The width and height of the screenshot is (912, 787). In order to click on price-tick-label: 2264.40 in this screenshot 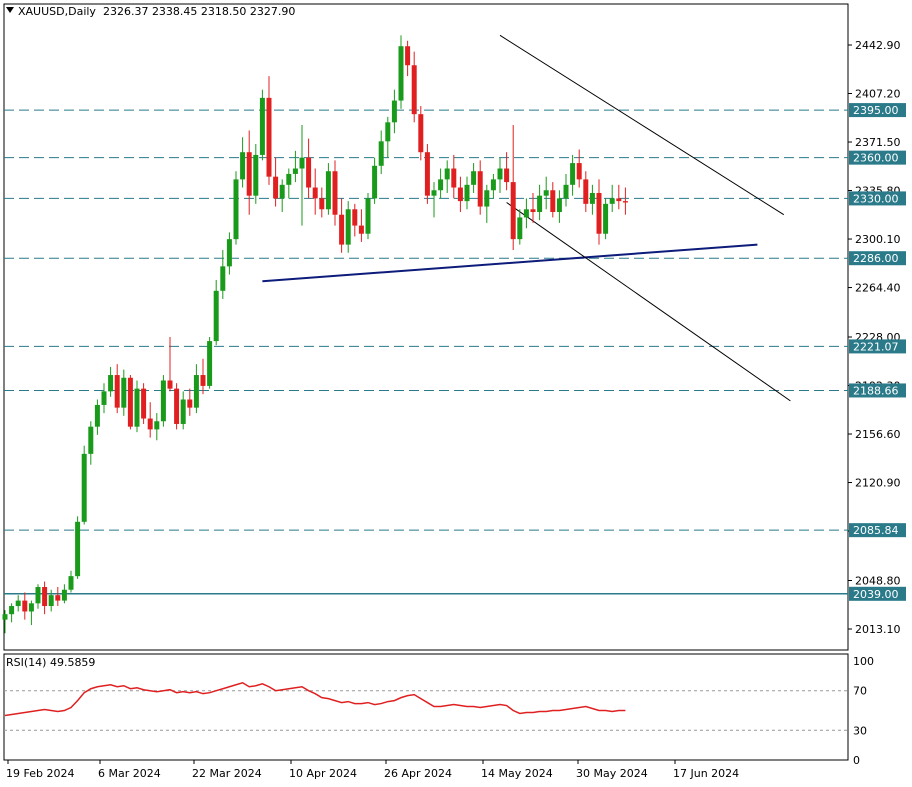, I will do `click(878, 288)`.